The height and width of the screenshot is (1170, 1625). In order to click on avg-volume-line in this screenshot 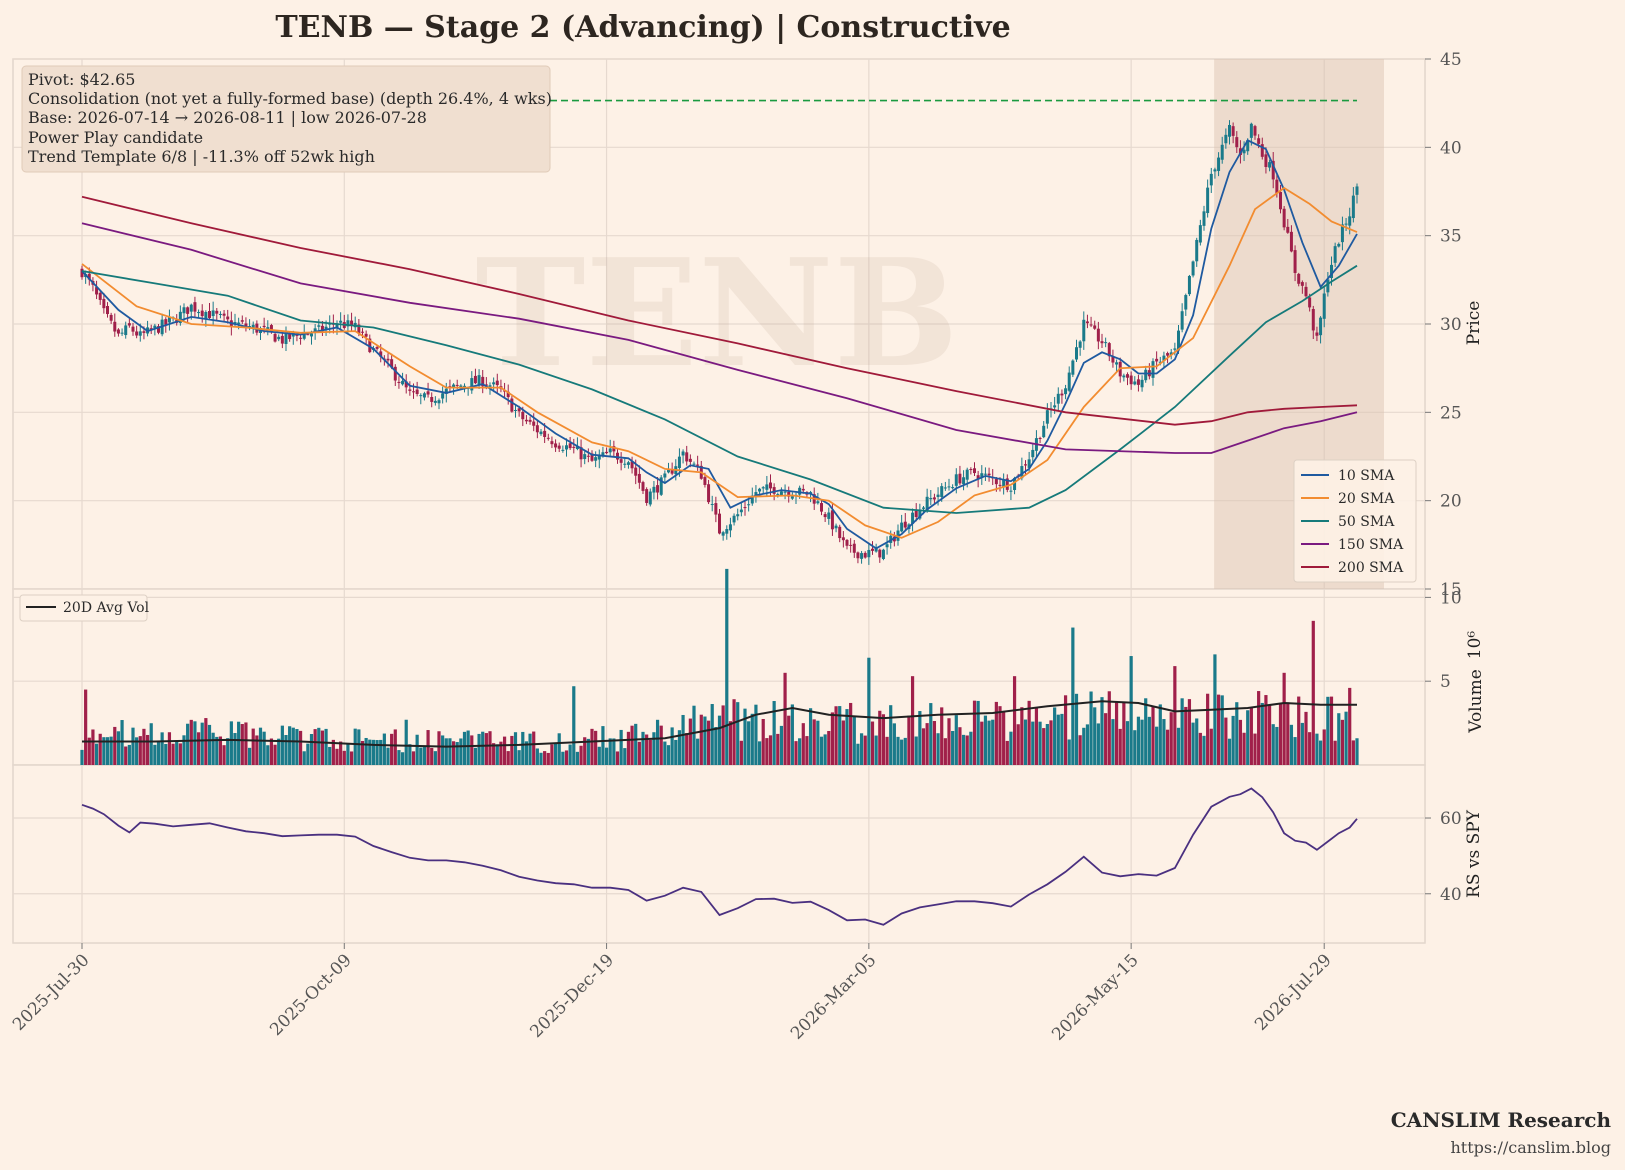, I will do `click(719, 724)`.